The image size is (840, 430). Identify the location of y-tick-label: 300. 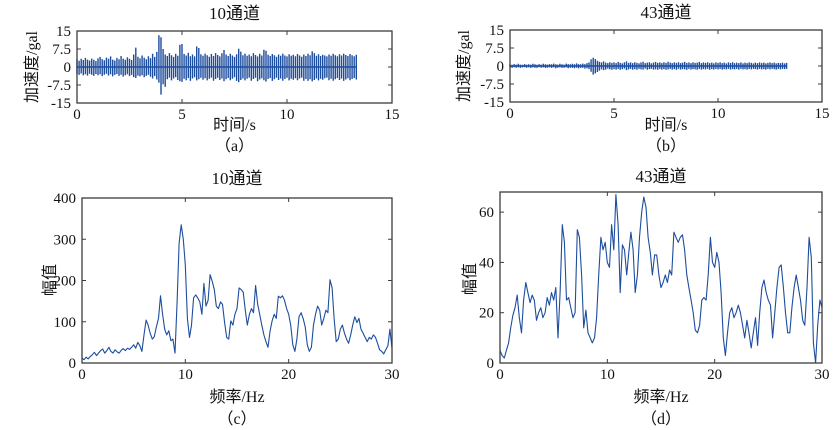
(65, 240).